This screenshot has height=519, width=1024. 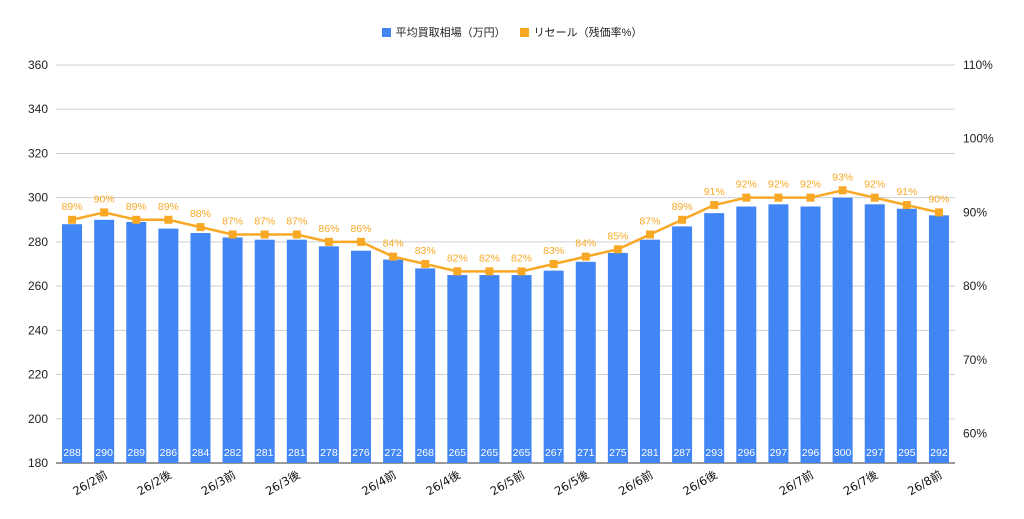 I want to click on x-tick-label: 26/6前, so click(x=635, y=482).